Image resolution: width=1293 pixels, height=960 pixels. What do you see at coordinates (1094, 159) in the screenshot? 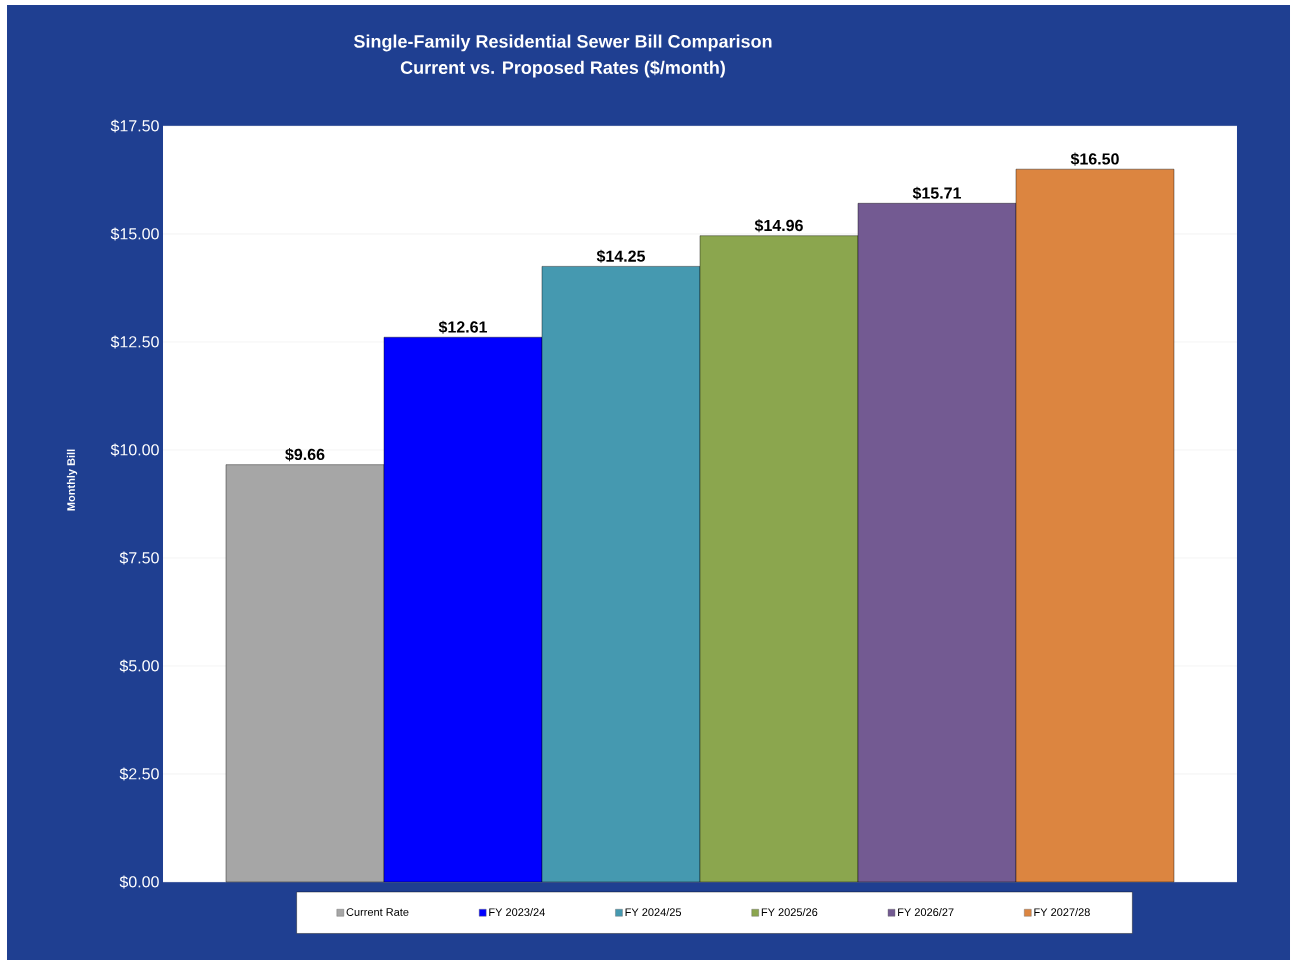
I see `data-label: $16.50` at bounding box center [1094, 159].